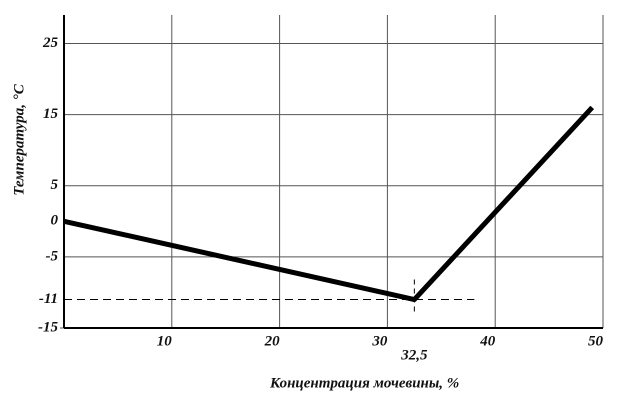  I want to click on y-tick-label: 5, so click(55, 185).